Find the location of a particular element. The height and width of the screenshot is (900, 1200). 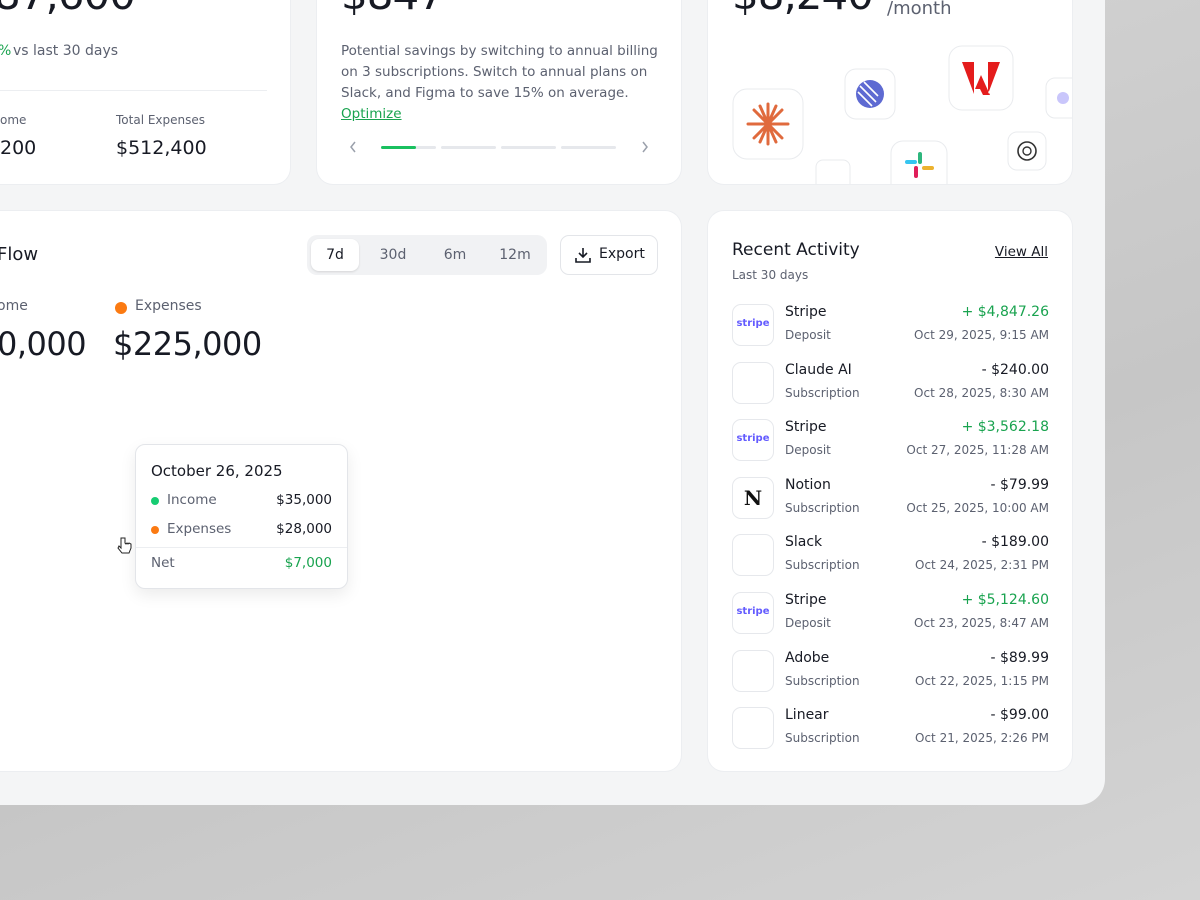

prev is located at coordinates (353, 147).